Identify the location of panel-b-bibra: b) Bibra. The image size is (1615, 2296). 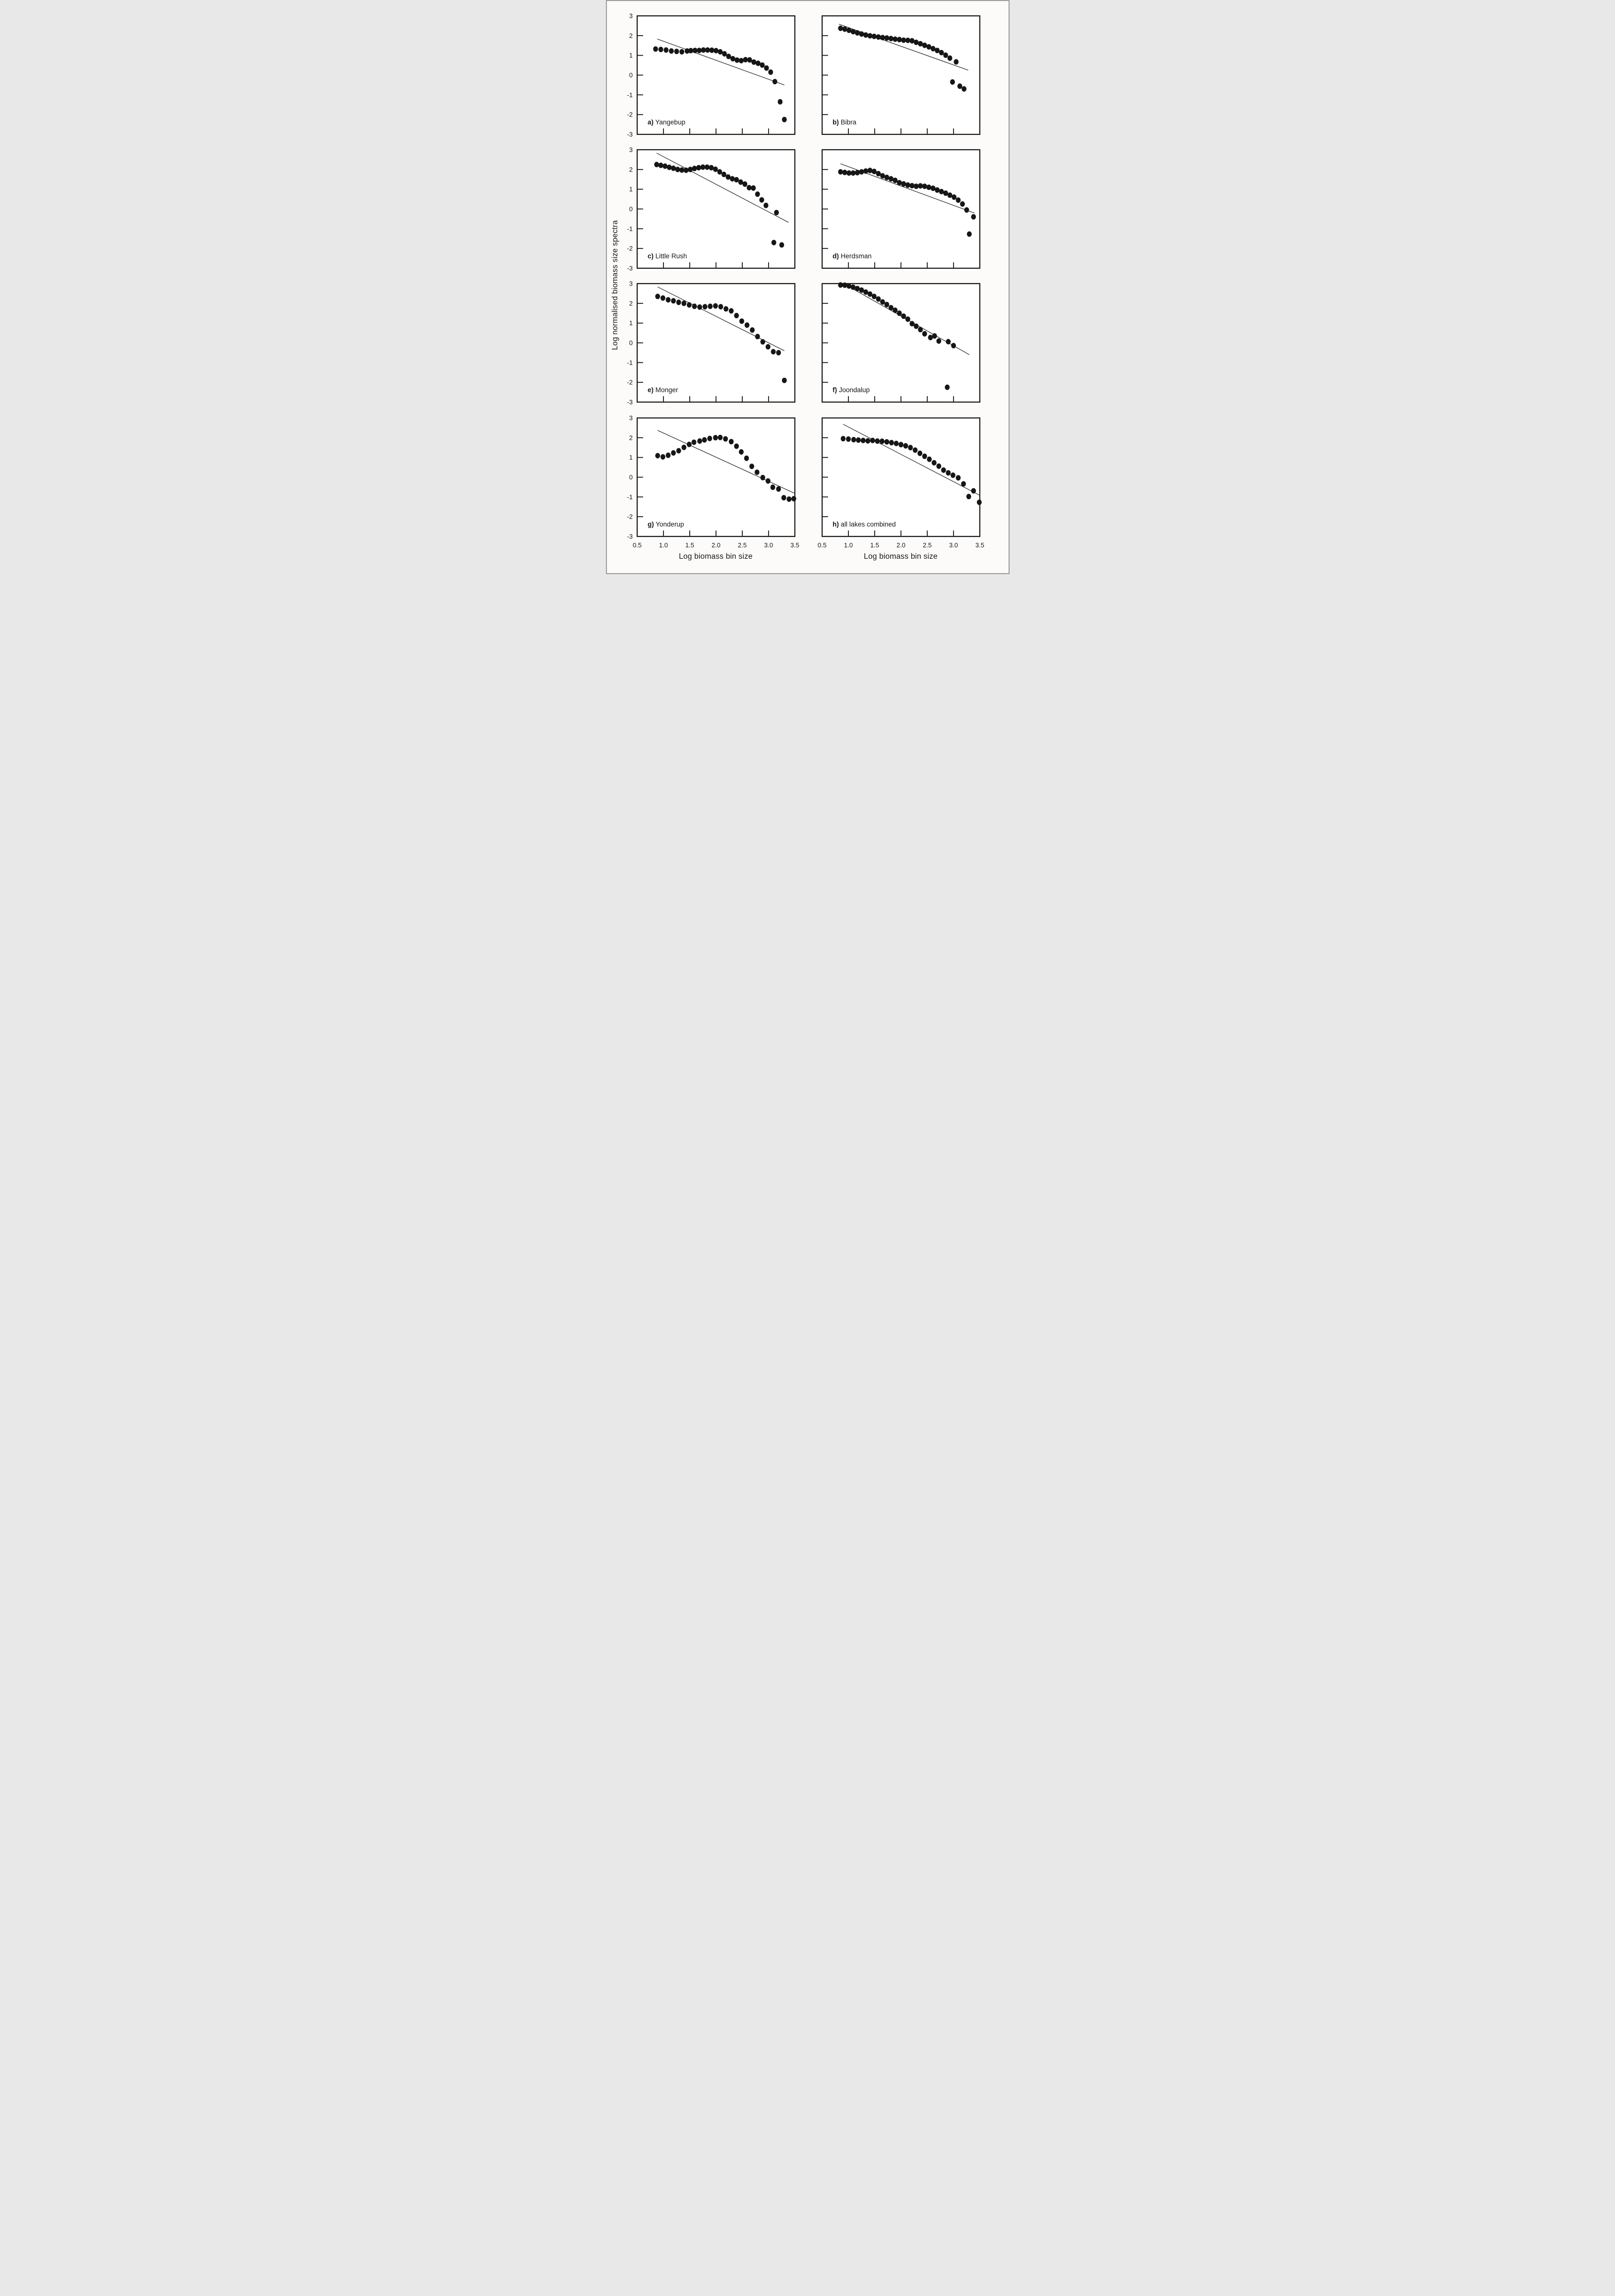
(901, 75).